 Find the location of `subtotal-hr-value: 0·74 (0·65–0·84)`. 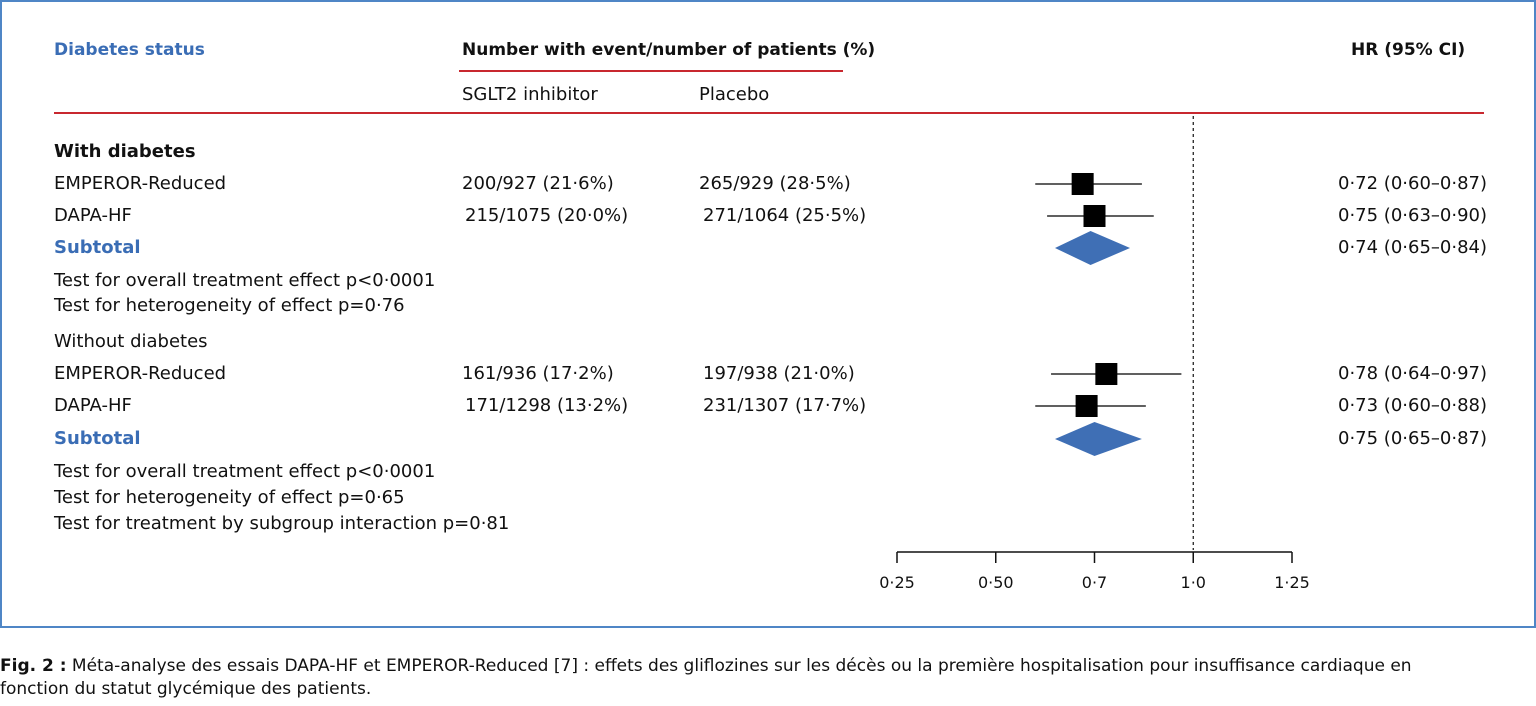

subtotal-hr-value: 0·74 (0·65–0·84) is located at coordinates (1413, 247).